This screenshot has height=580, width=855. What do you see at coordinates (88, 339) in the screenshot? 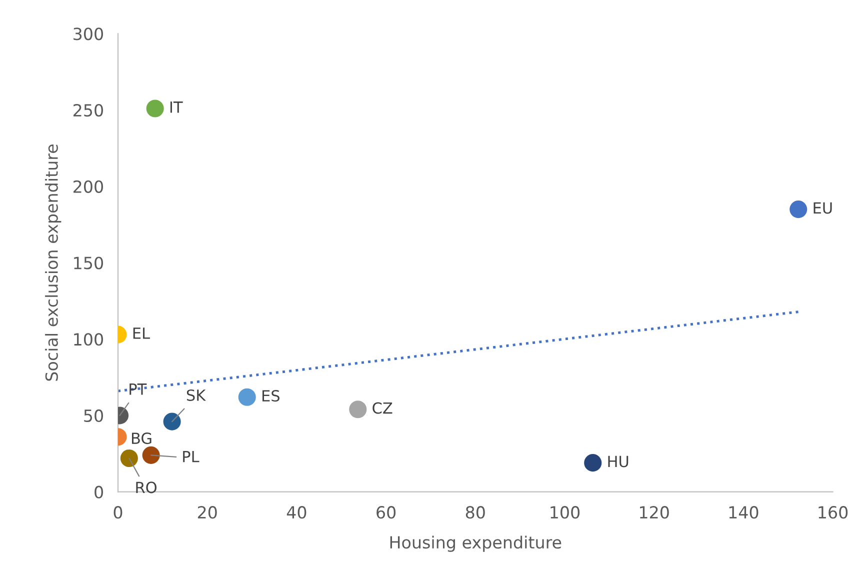
I see `y-tick-label: 100` at bounding box center [88, 339].